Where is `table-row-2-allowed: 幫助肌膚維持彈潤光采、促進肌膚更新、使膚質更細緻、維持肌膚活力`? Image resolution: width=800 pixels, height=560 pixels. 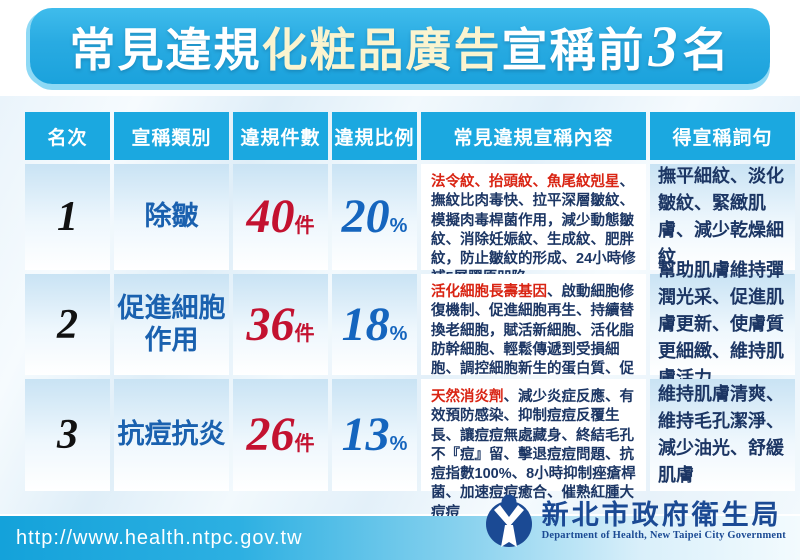 table-row-2-allowed: 幫助肌膚維持彈潤光采、促進肌膚更新、使膚質更細緻、維持肌膚活力 is located at coordinates (722, 324).